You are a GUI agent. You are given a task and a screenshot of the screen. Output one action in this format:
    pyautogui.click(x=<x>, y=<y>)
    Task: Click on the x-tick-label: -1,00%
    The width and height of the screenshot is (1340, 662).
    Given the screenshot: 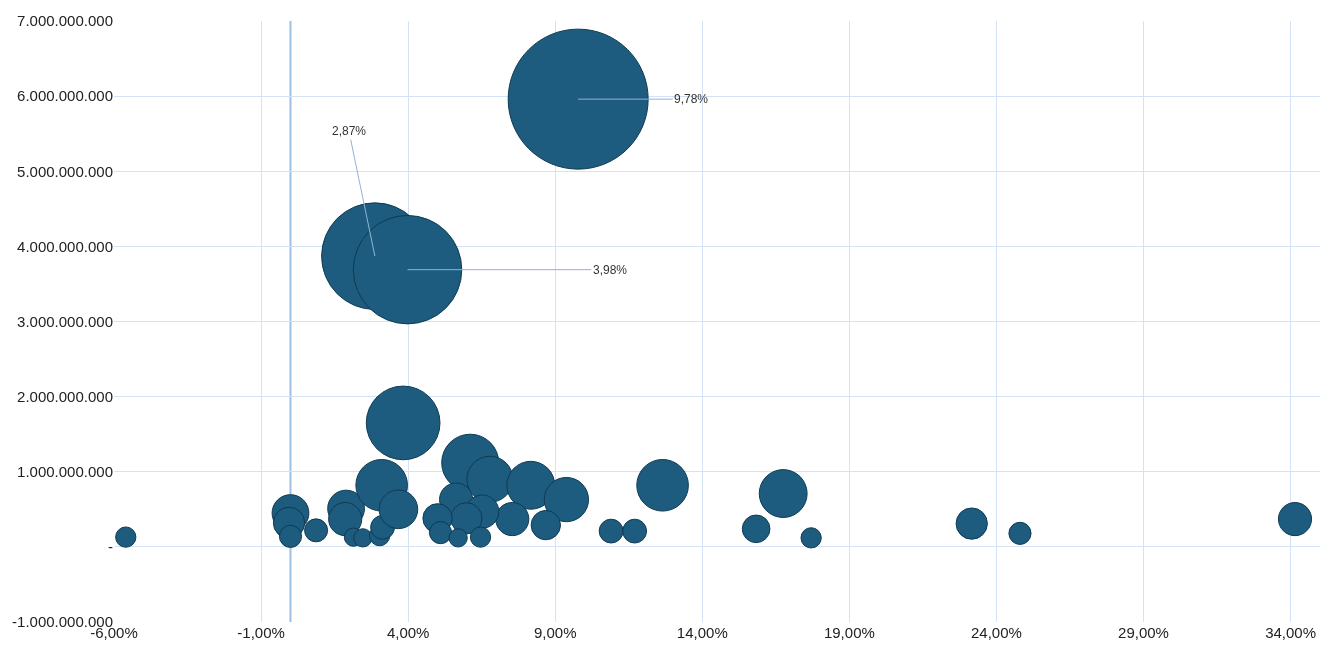 What is the action you would take?
    pyautogui.click(x=261, y=632)
    